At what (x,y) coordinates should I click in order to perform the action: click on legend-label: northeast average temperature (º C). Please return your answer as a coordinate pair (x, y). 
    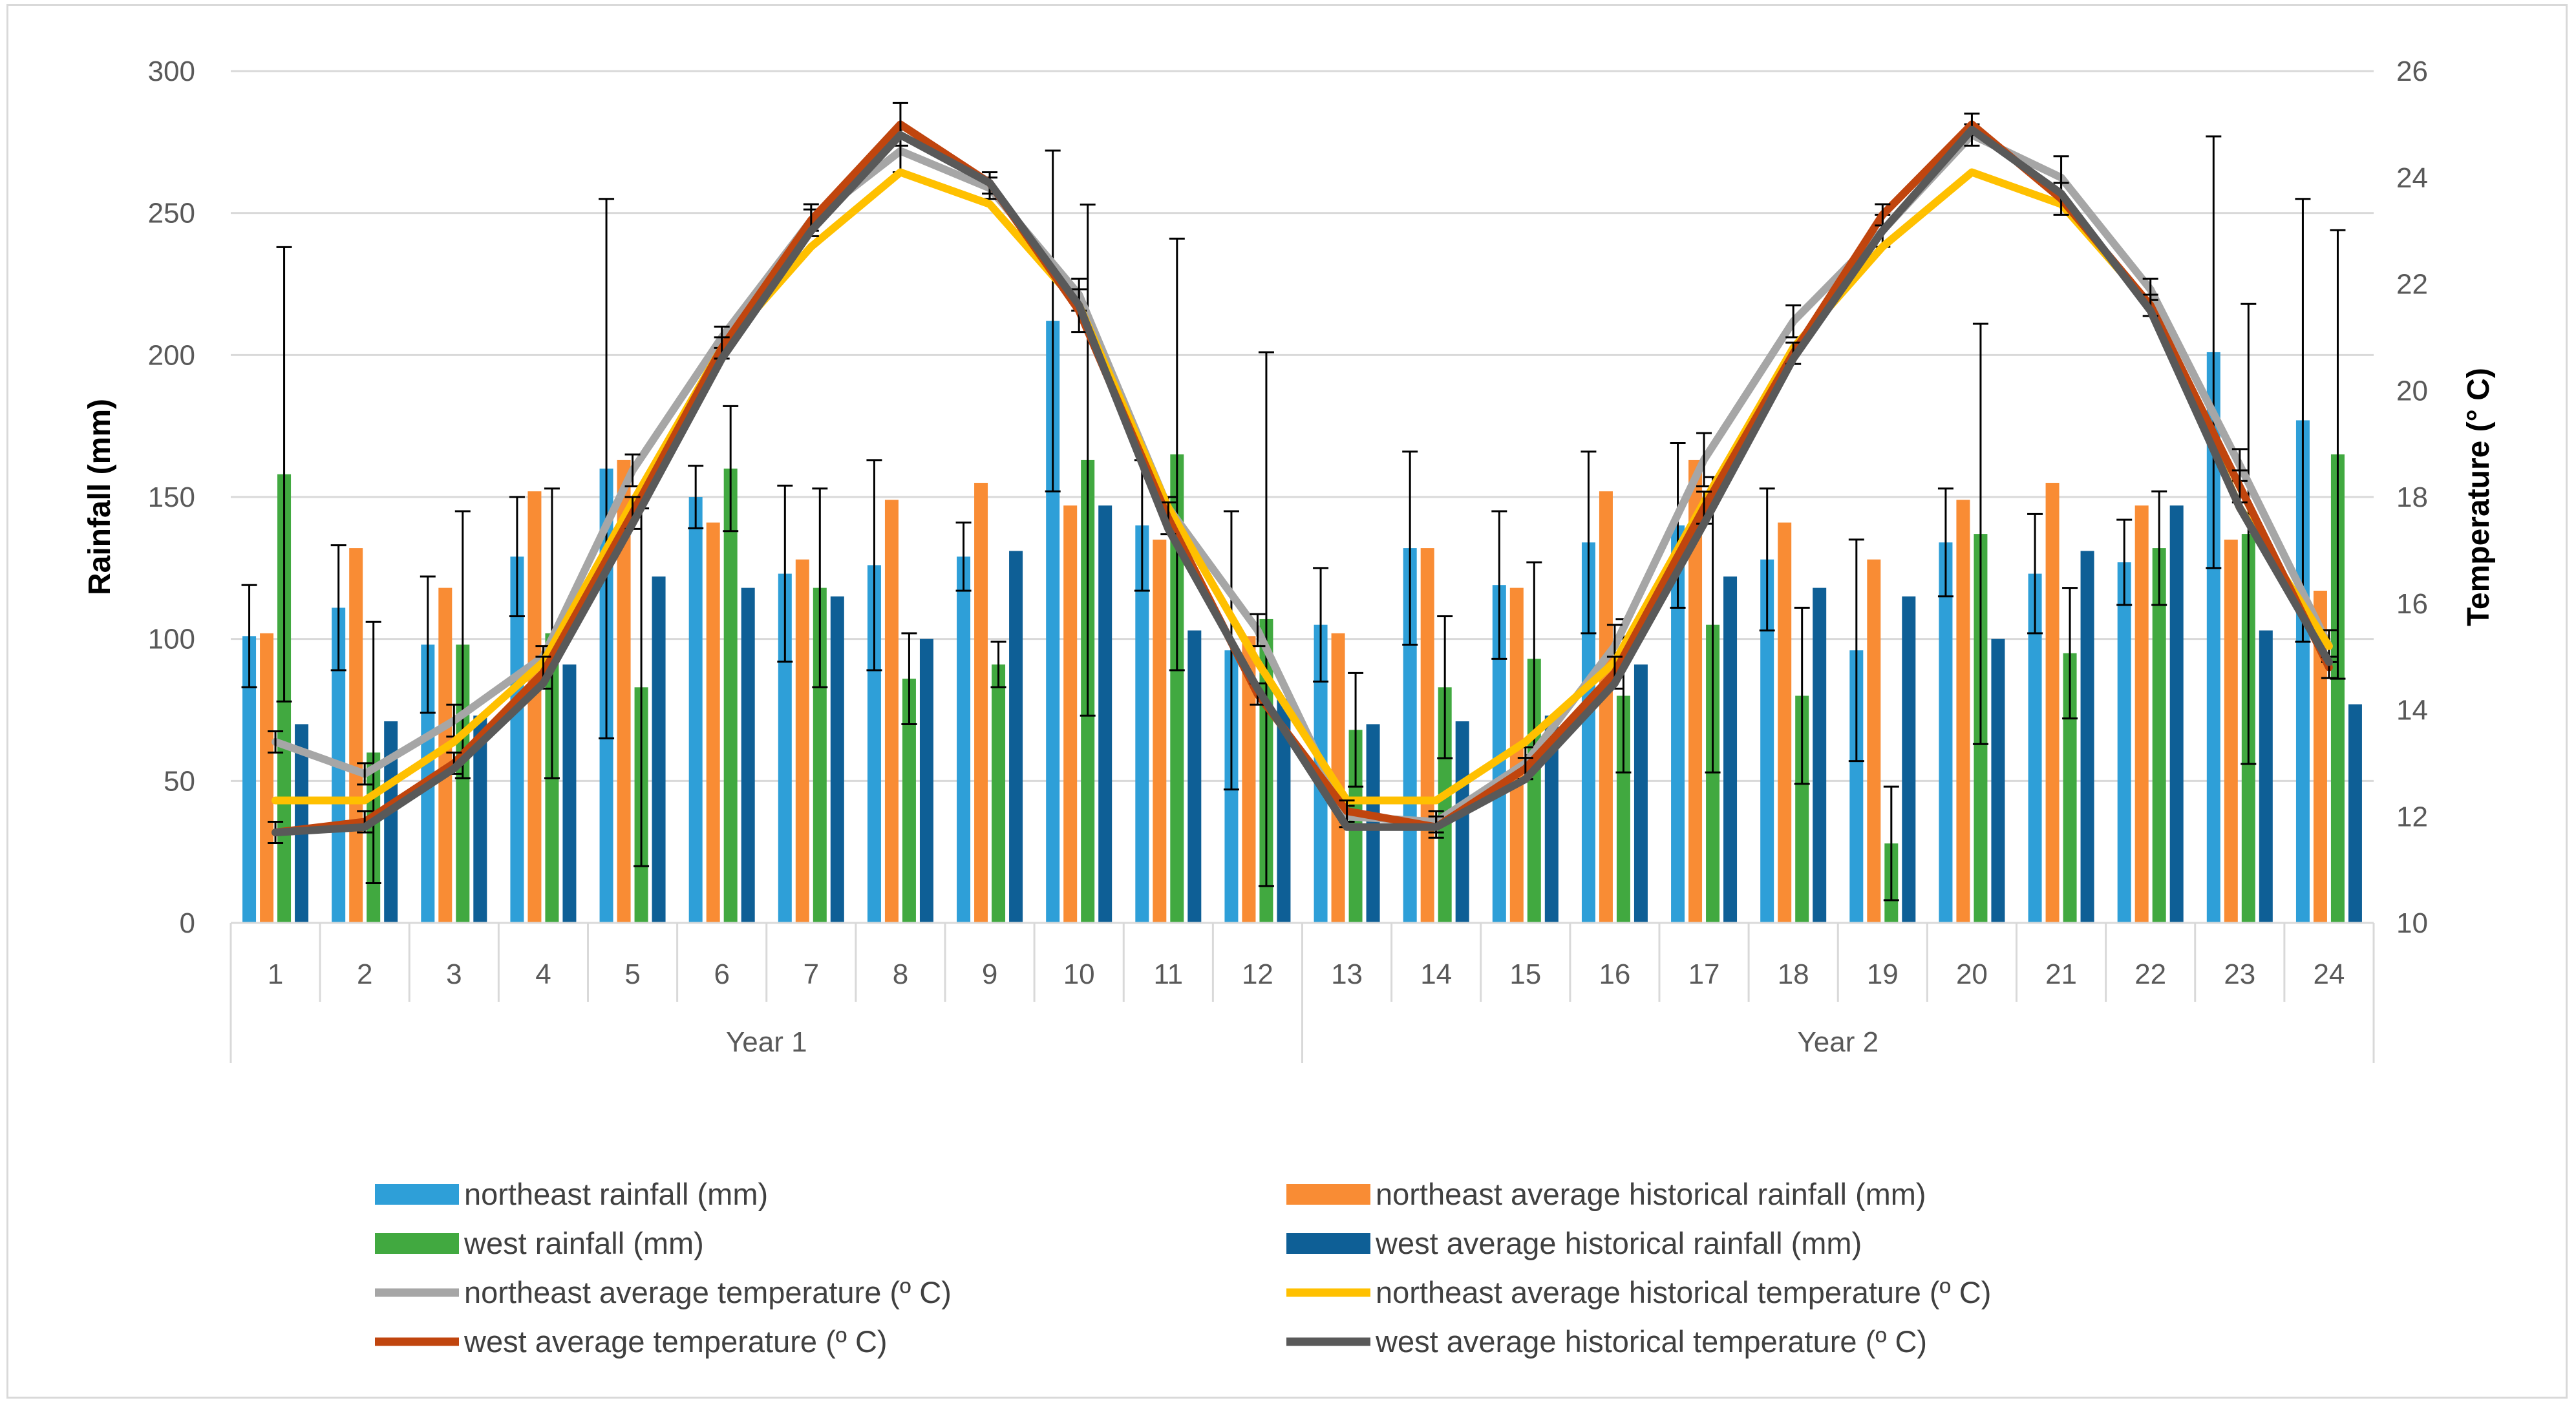
    Looking at the image, I should click on (708, 1292).